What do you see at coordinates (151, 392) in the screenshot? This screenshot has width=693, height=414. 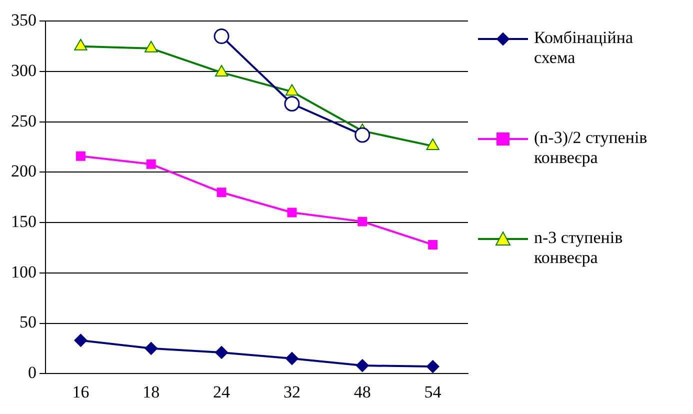 I see `x-tick-label: 18` at bounding box center [151, 392].